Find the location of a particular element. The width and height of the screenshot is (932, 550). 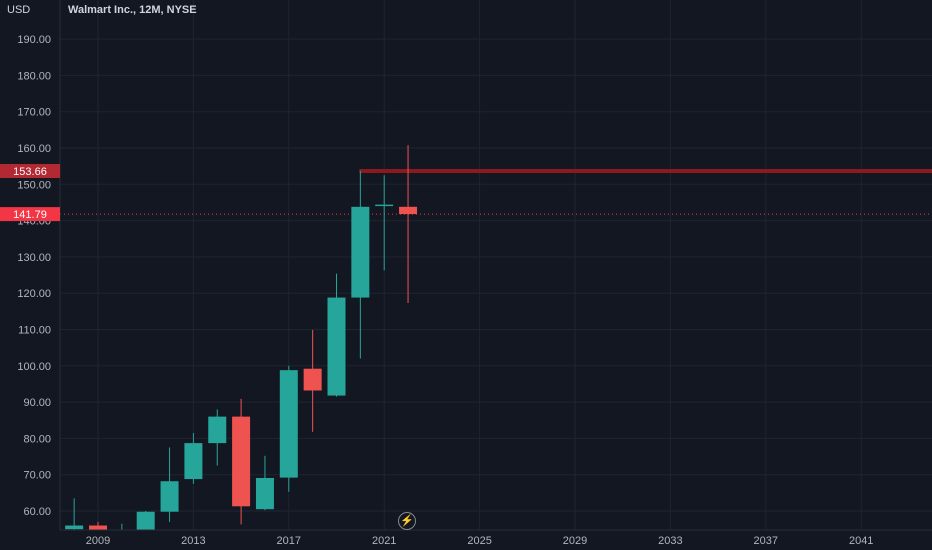

x-tick-label: 2017 is located at coordinates (289, 541).